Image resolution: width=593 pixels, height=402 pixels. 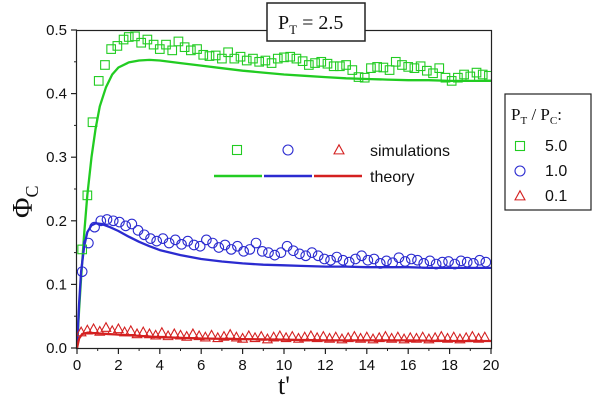 What do you see at coordinates (553, 121) in the screenshot?
I see `ratio-title-s2: C` at bounding box center [553, 121].